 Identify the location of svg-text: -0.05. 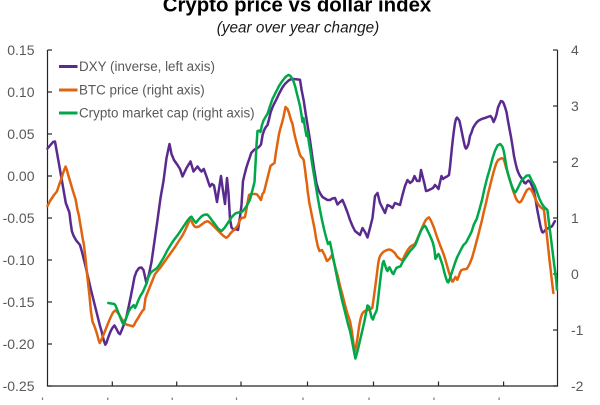
(19, 218).